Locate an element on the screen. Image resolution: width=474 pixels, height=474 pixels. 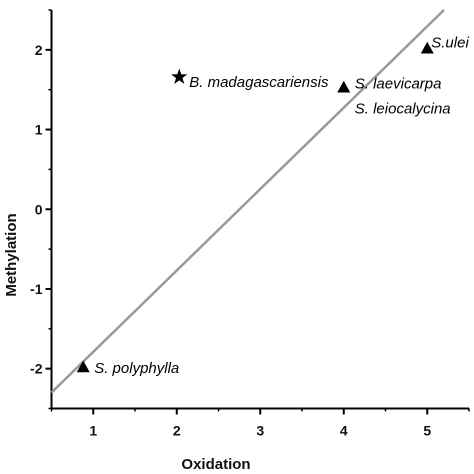
star-marker is located at coordinates (179, 76).